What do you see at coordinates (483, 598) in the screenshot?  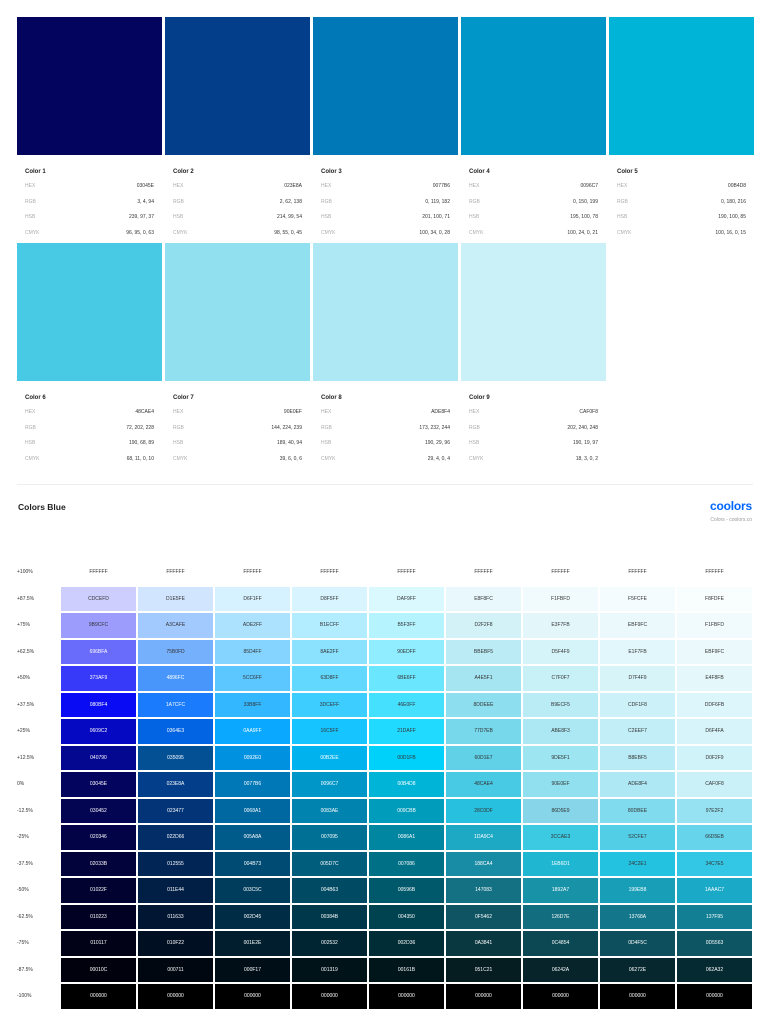 I see `shade-cell: E8F8FC` at bounding box center [483, 598].